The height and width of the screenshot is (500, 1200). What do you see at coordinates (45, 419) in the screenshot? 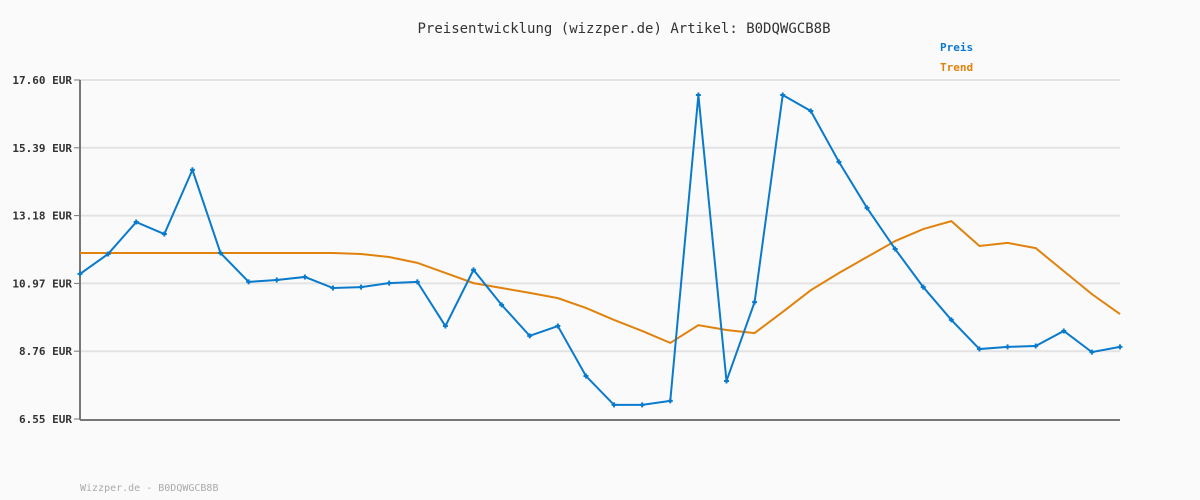
I see `y-tick-label: 6.55 EUR` at bounding box center [45, 419].